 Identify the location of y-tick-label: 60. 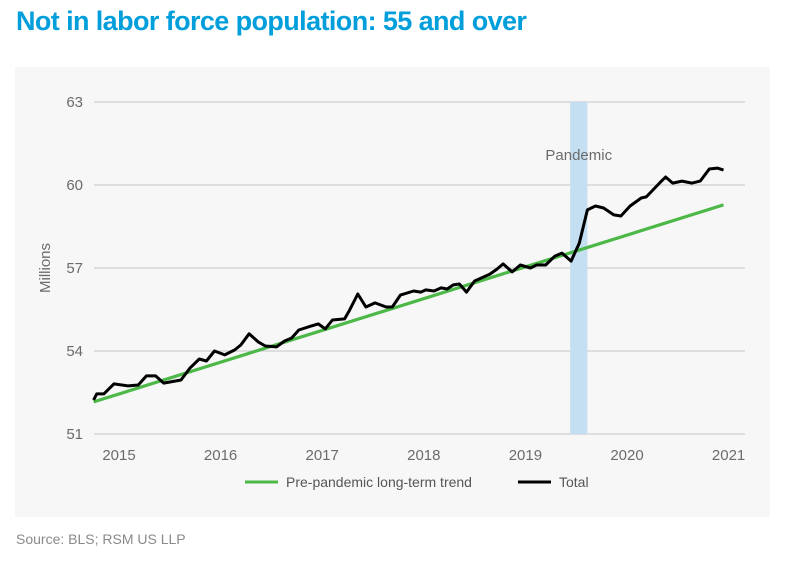
(74, 185).